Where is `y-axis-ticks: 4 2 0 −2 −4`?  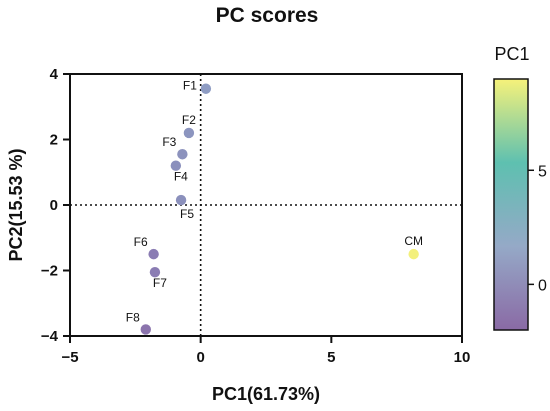 y-axis-ticks: 4 2 0 −2 −4 is located at coordinates (55, 205).